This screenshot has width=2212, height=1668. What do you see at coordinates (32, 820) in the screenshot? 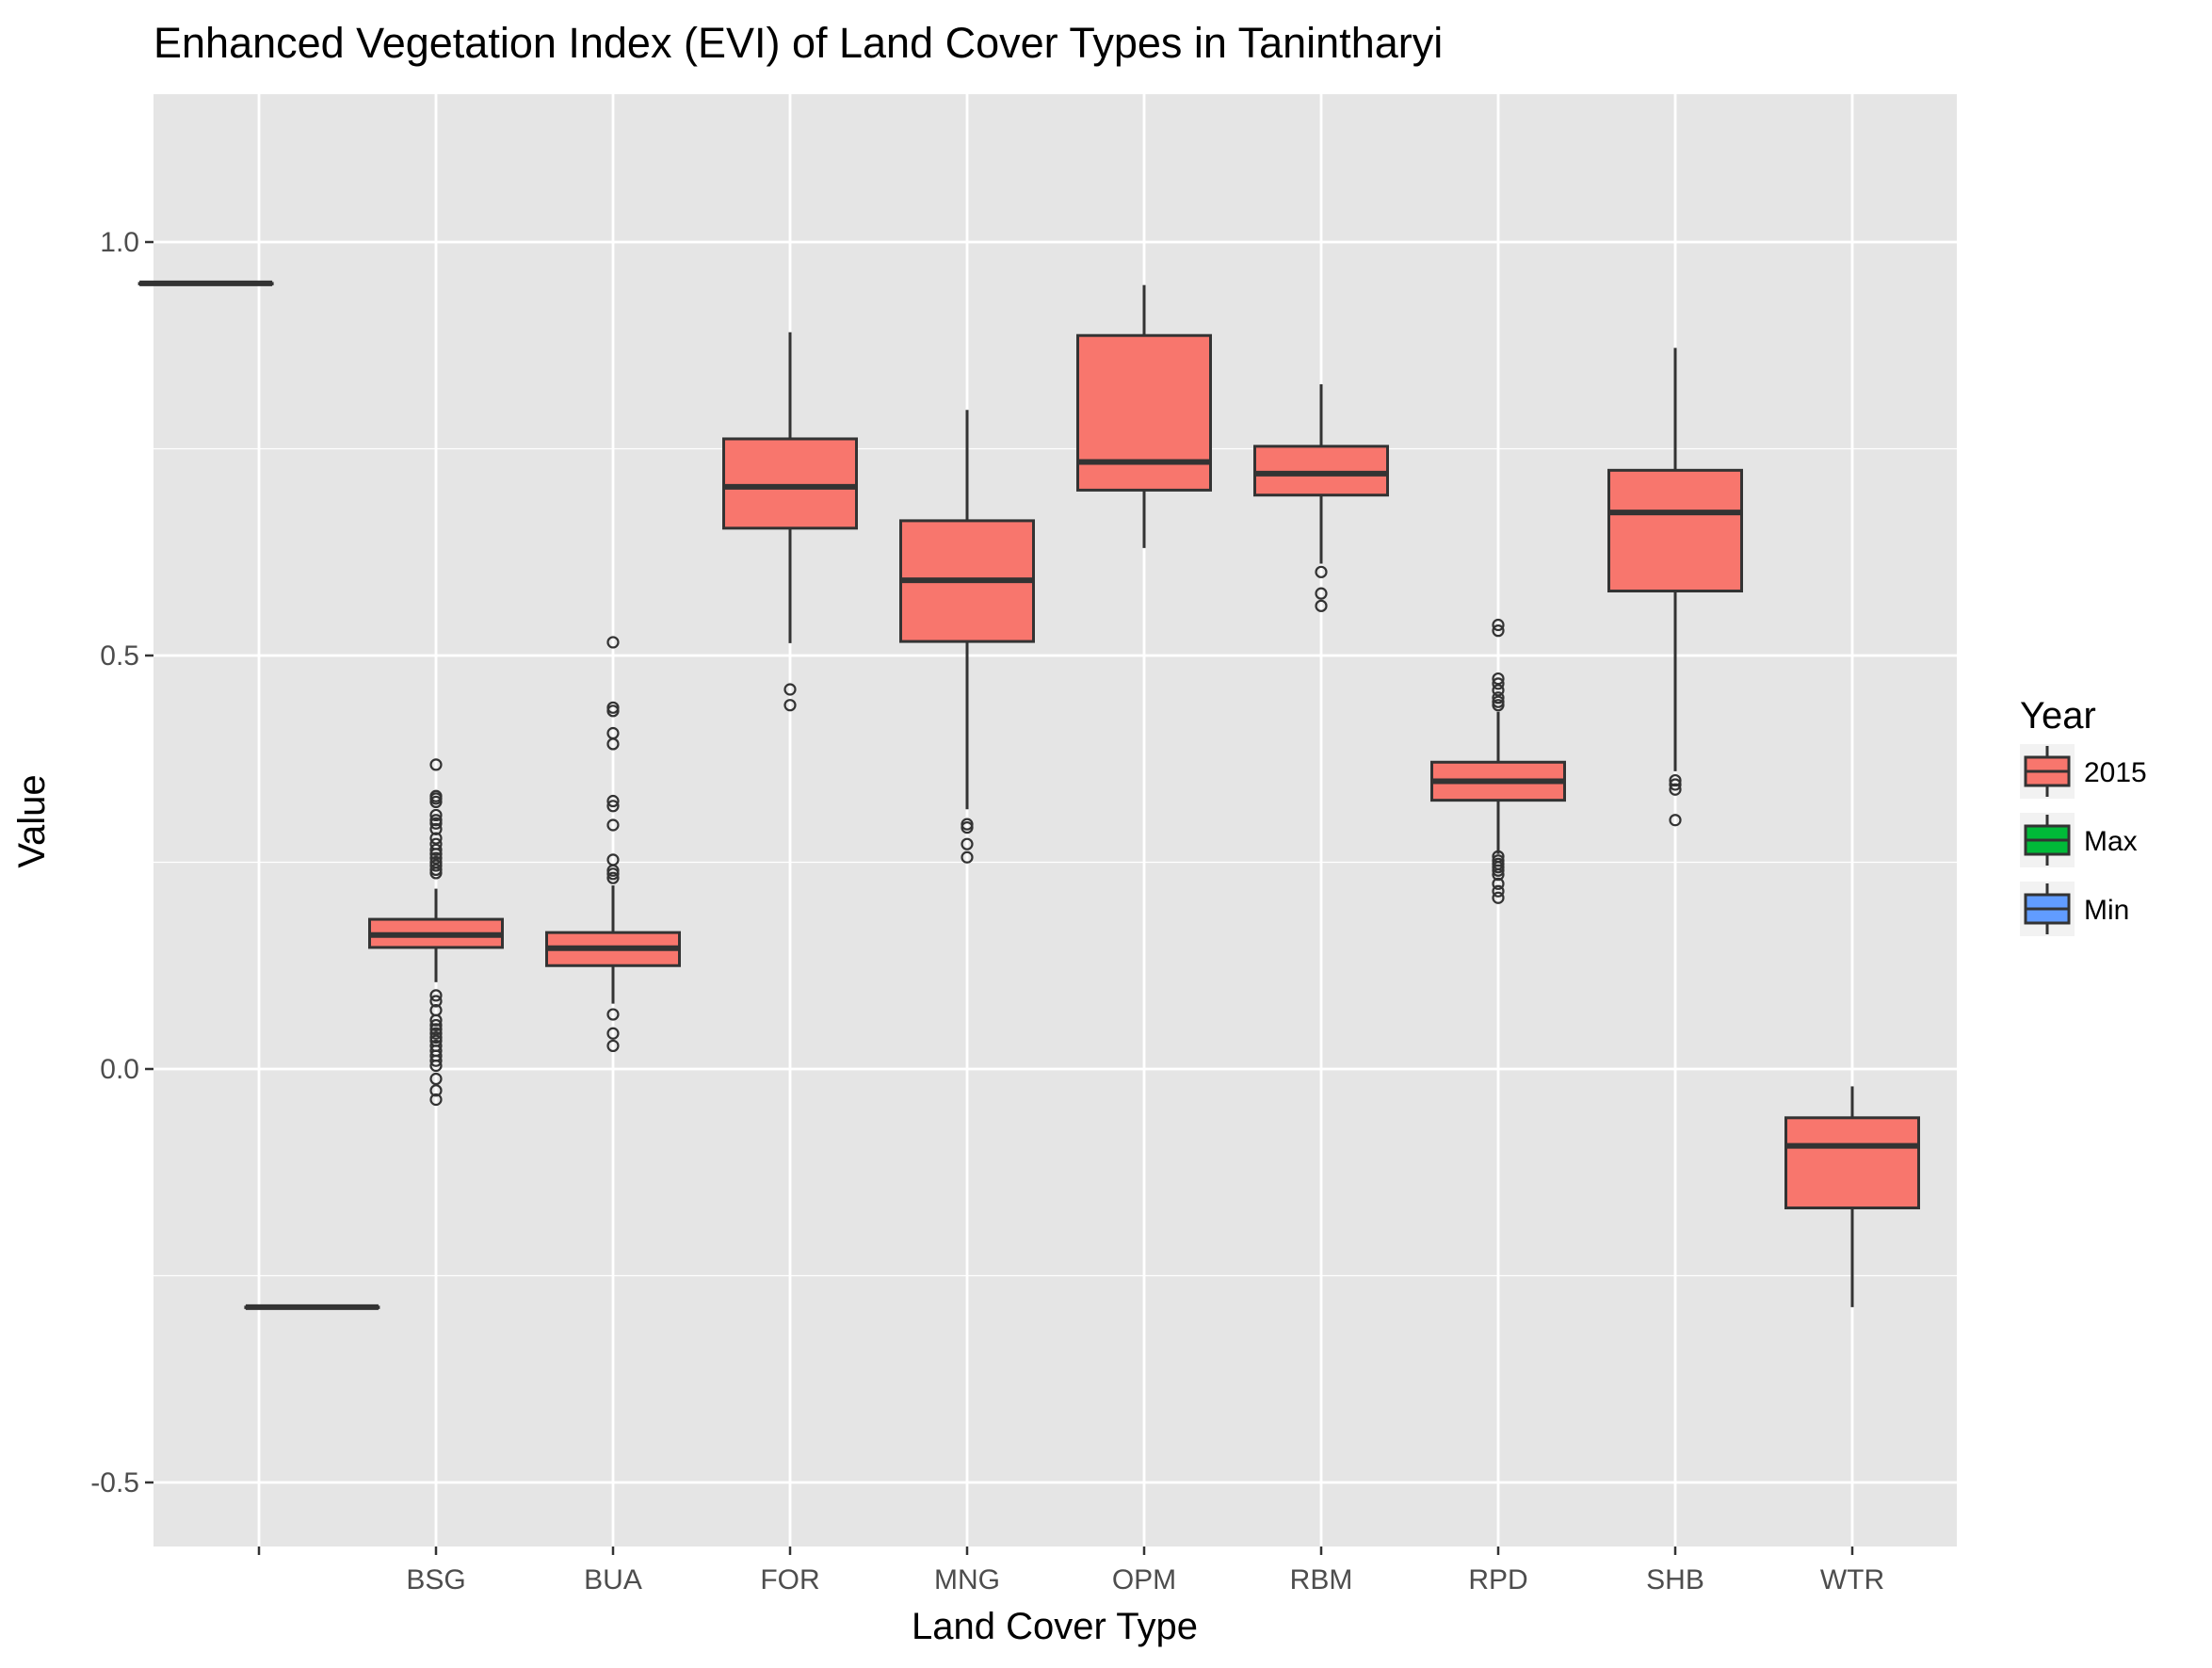
I see `y-axis-title: Value` at bounding box center [32, 820].